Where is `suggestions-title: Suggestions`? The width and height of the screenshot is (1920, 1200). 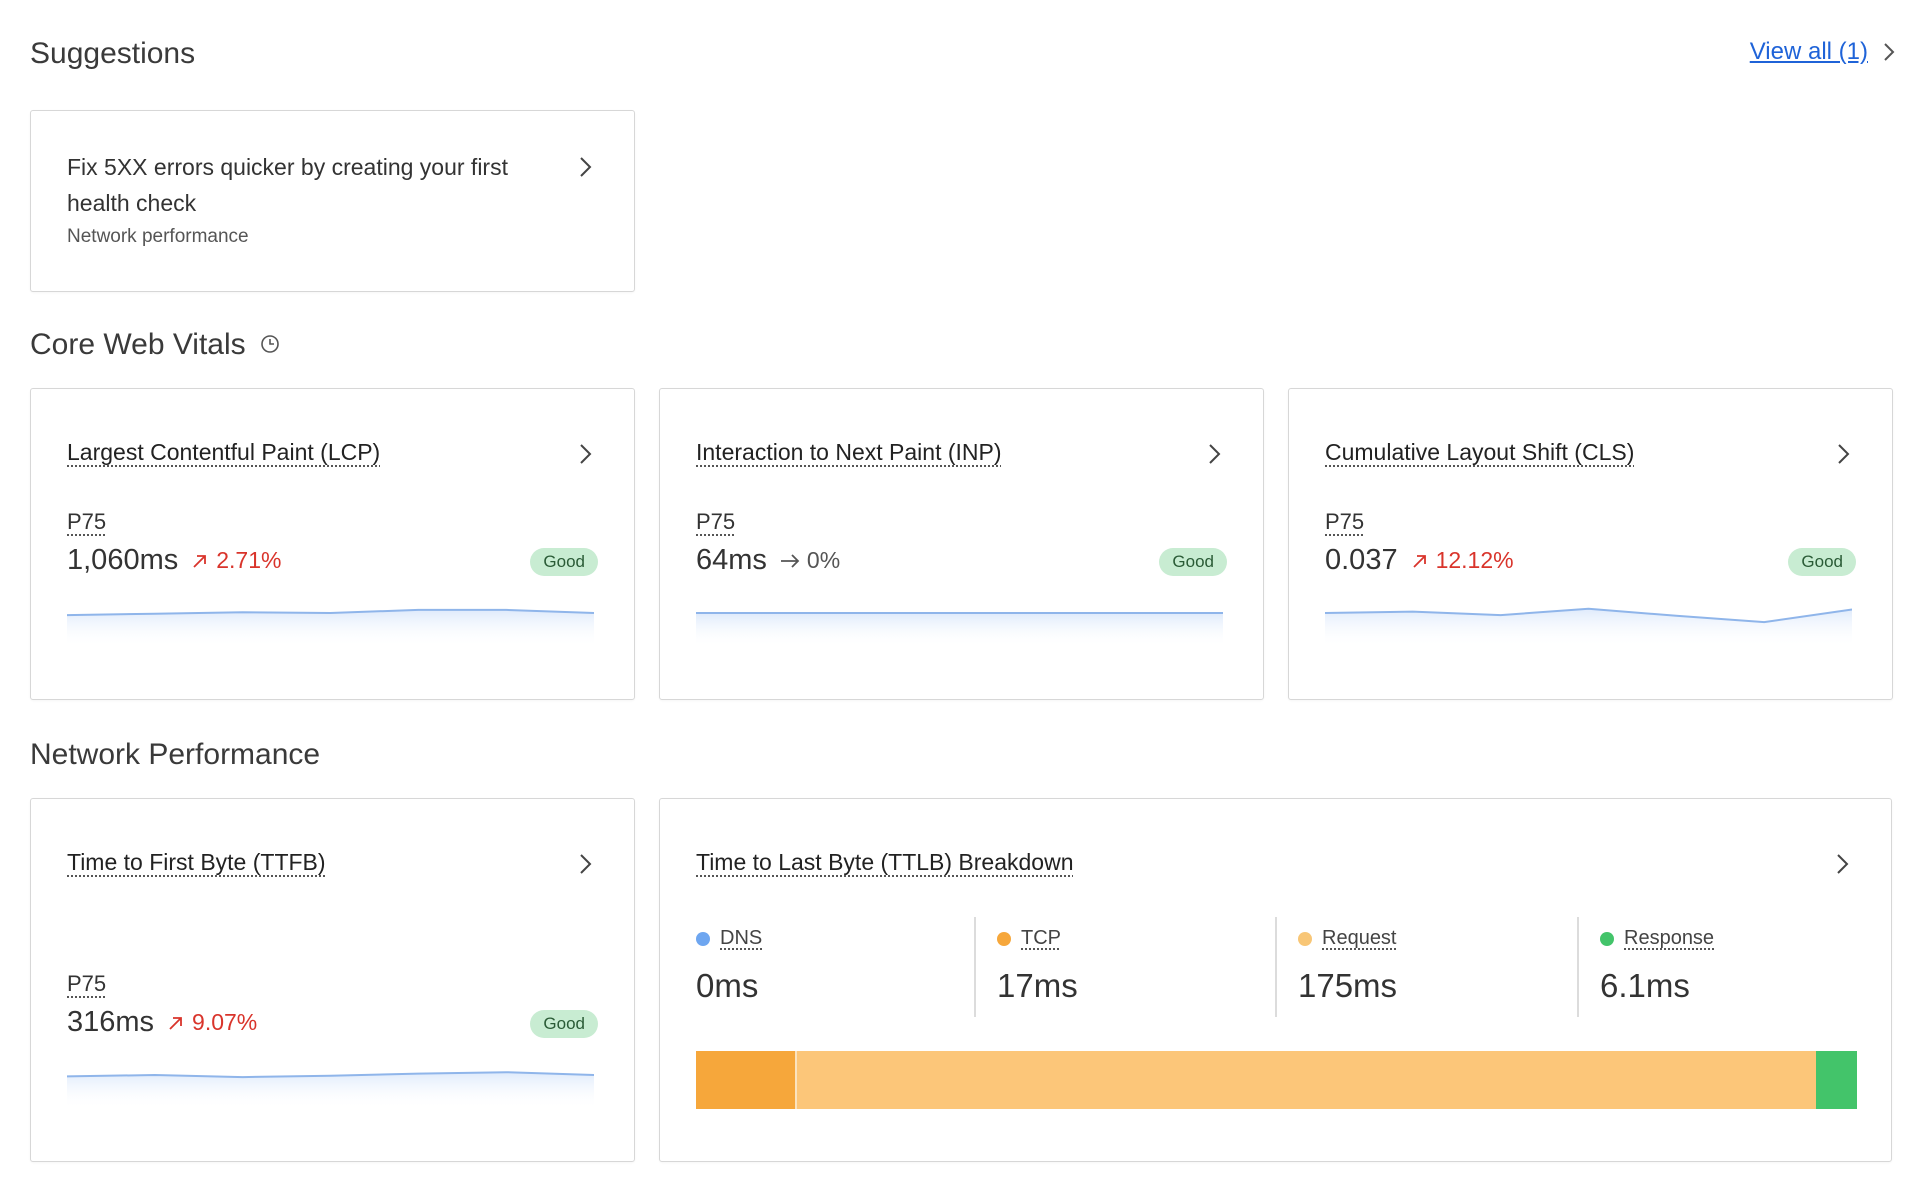 suggestions-title: Suggestions is located at coordinates (113, 53).